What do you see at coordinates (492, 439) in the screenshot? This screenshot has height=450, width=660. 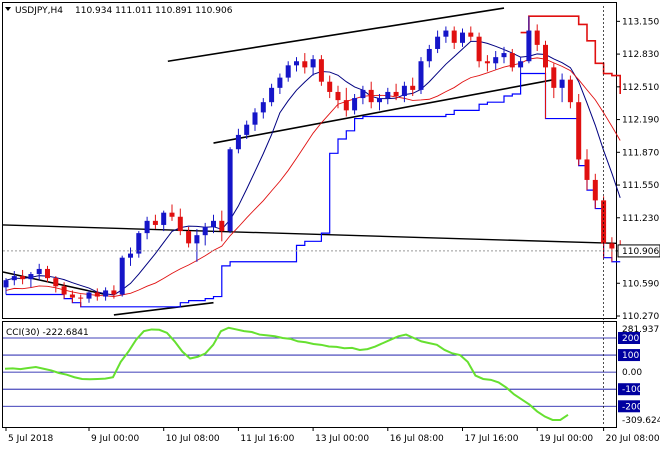 I see `time-tick-label: 17 Jul 16:00` at bounding box center [492, 439].